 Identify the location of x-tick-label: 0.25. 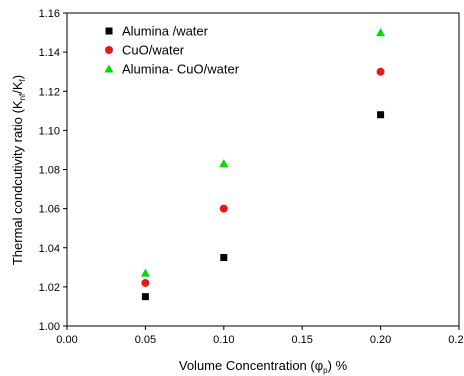
(456, 340).